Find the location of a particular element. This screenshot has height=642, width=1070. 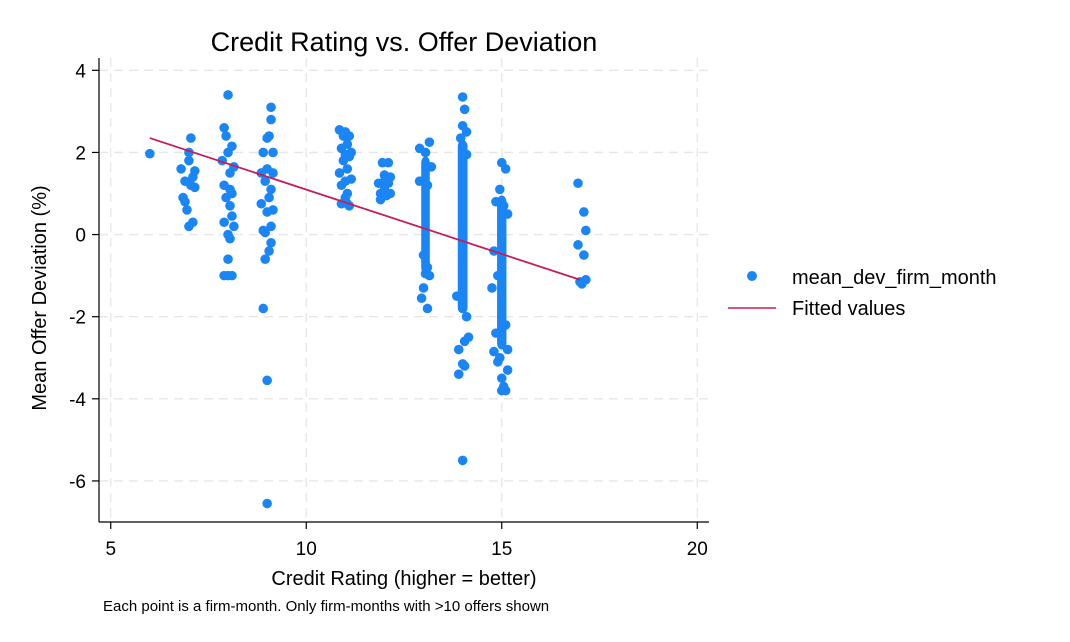

y-tick-label: 0 is located at coordinates (80, 236).